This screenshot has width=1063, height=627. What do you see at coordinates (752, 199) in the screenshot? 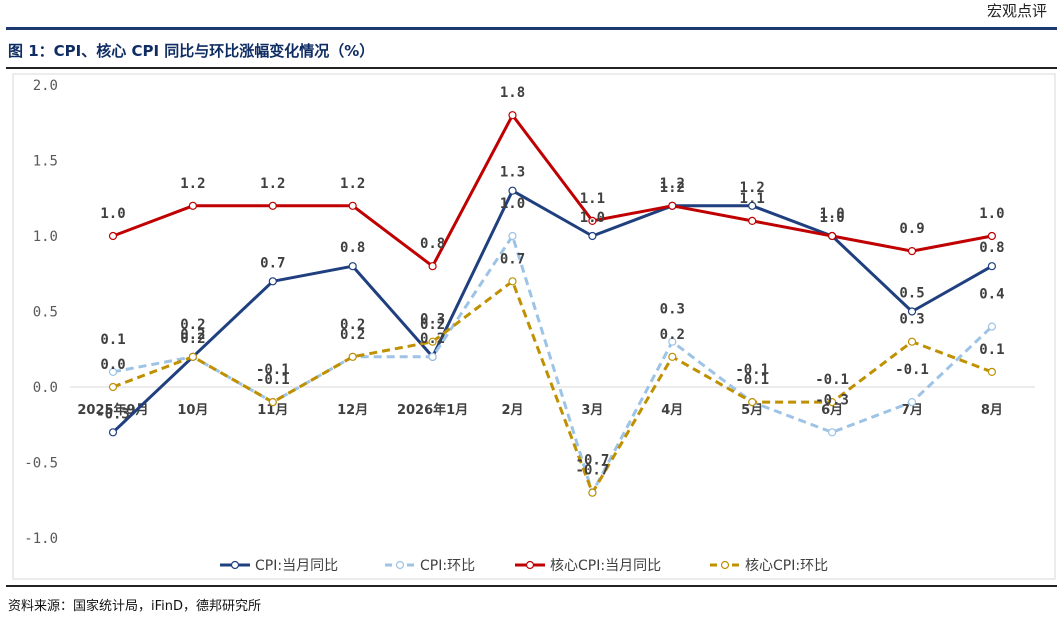
I see `data-label: 1.1` at bounding box center [752, 199].